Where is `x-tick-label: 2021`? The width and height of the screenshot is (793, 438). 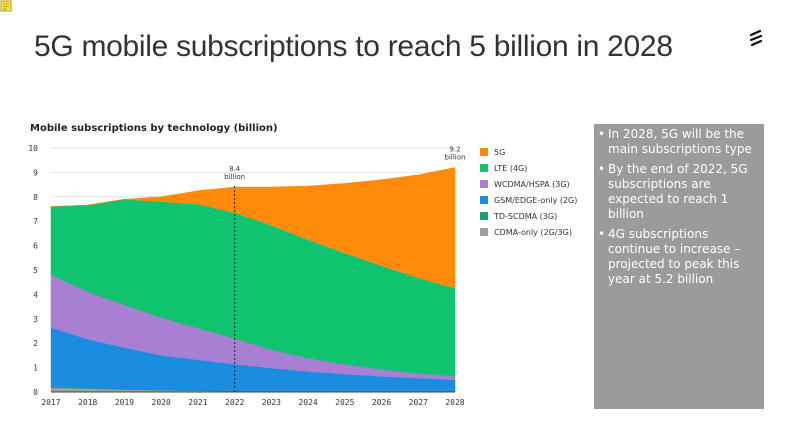
x-tick-label: 2021 is located at coordinates (197, 402).